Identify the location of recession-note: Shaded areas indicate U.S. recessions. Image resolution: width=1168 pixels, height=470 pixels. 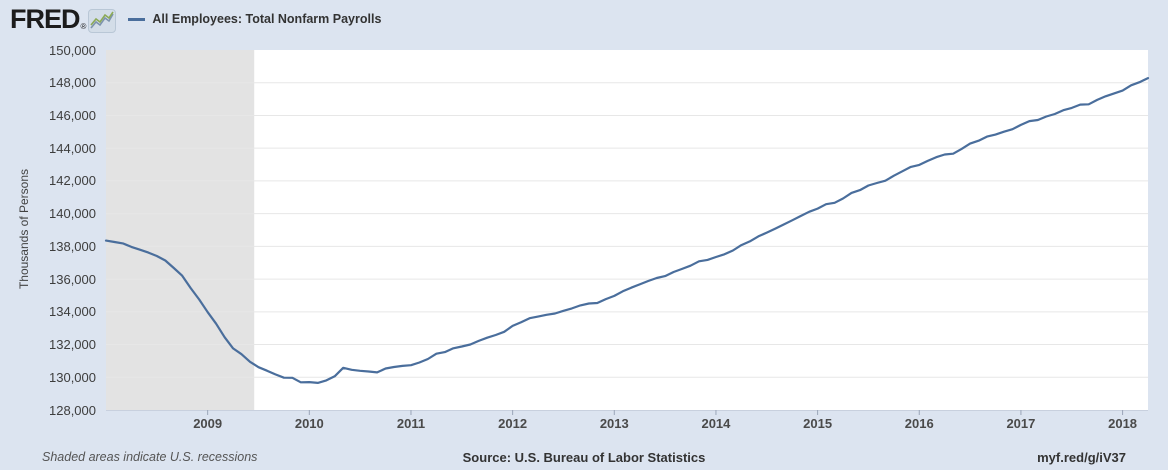
(150, 457).